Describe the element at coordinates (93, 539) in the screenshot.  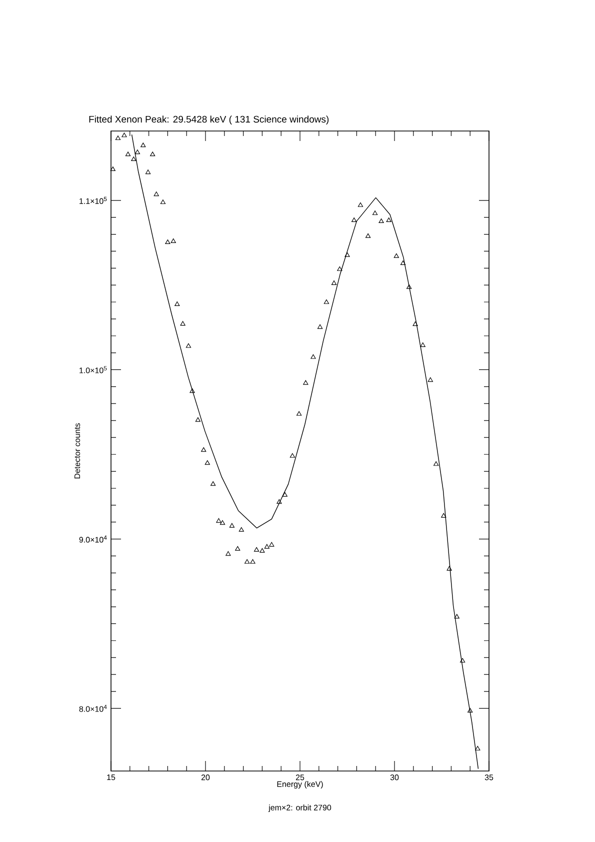
I see `y-tick-label: 9.0×10$^{4}$` at that location.